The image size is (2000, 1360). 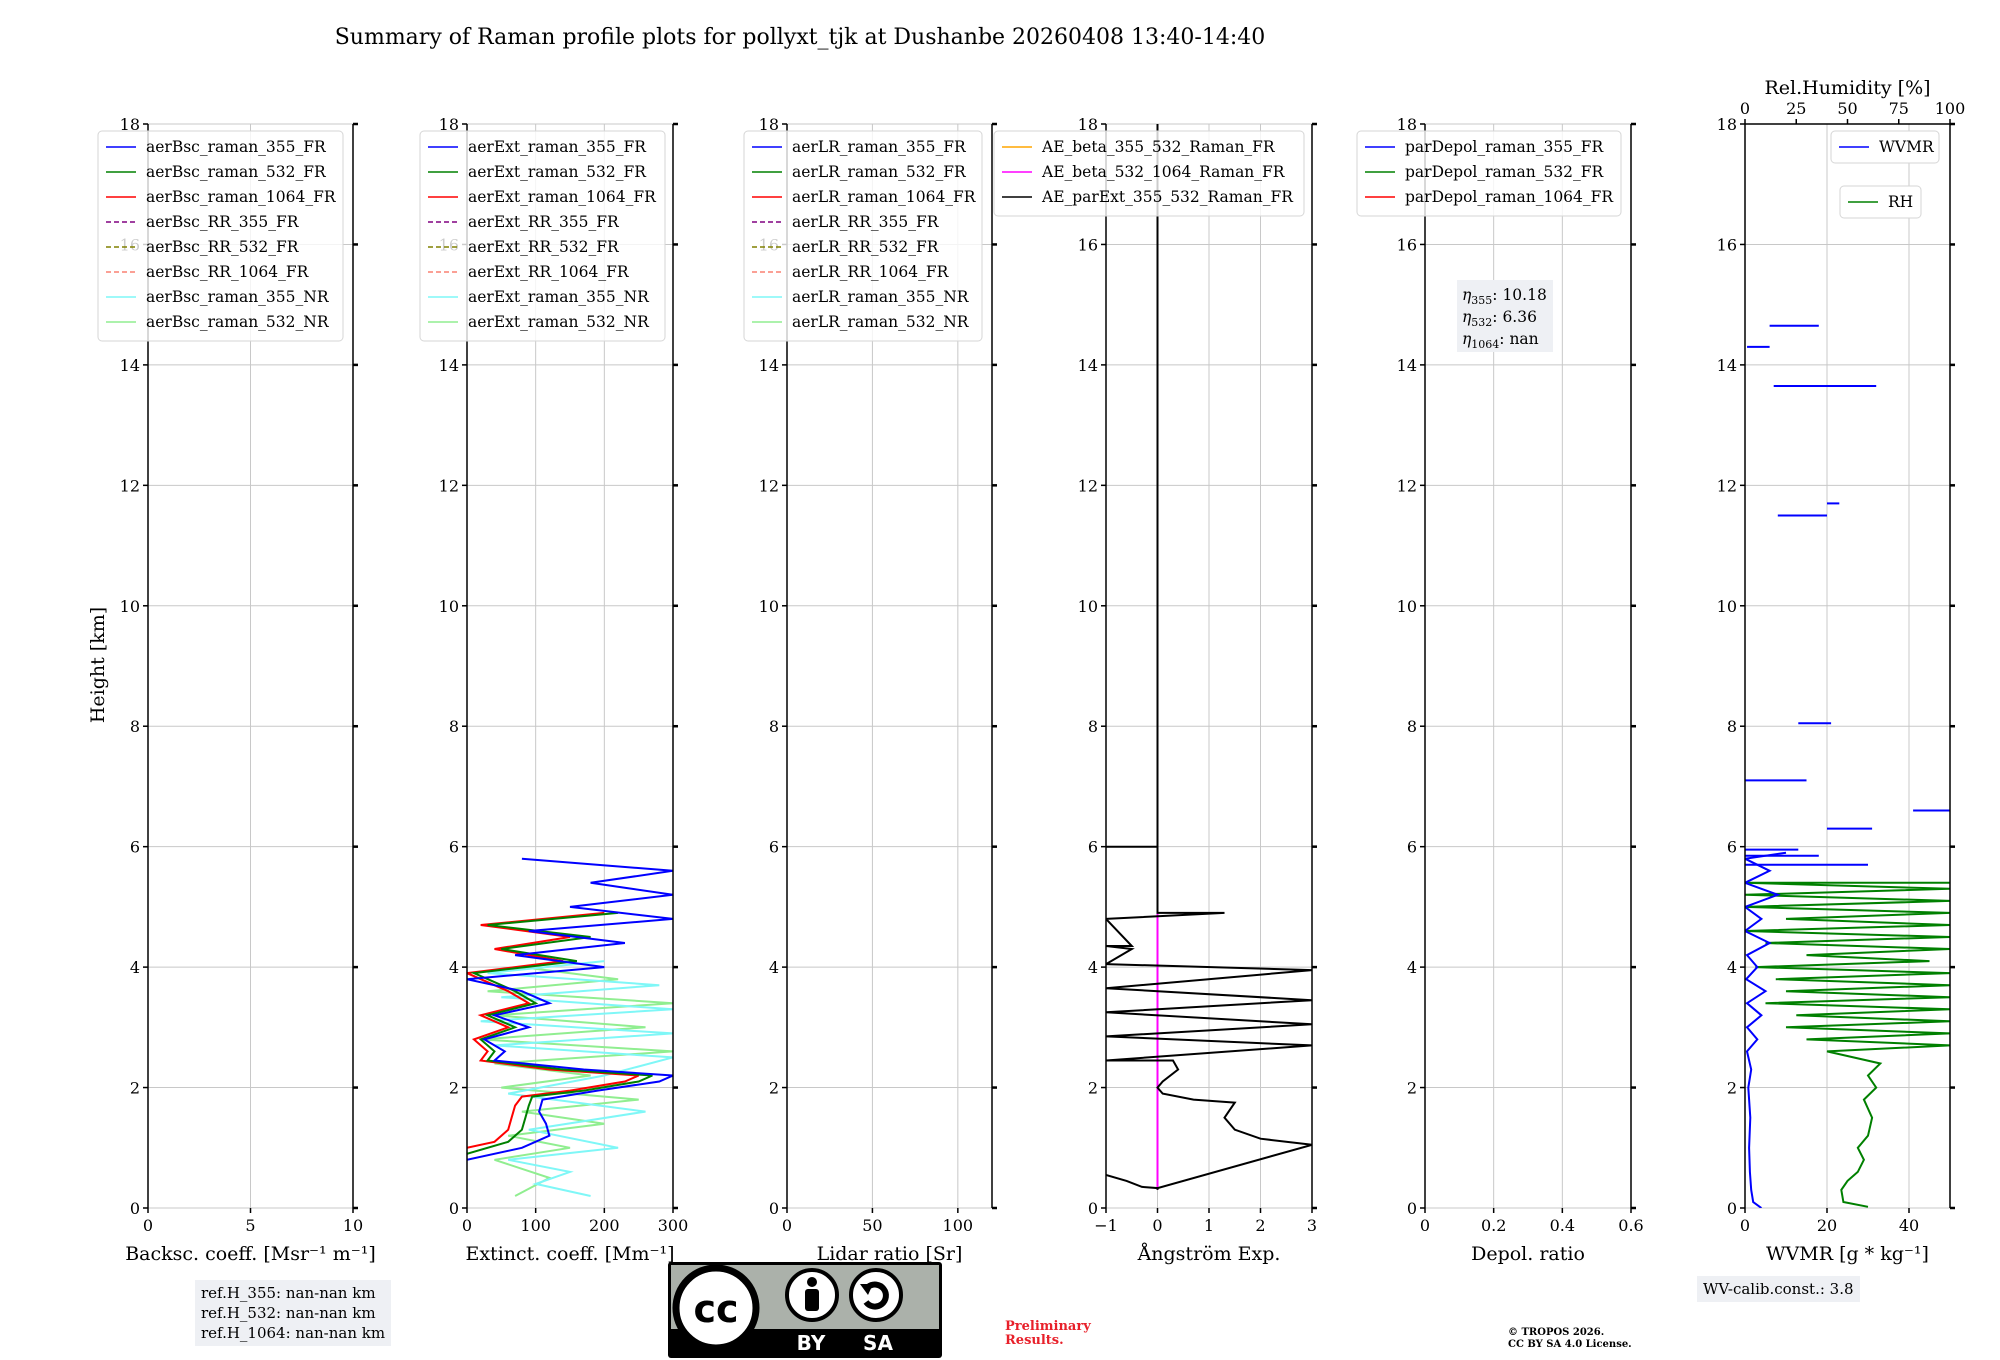 What do you see at coordinates (250, 1225) in the screenshot?
I see `x-tick-label: 5` at bounding box center [250, 1225].